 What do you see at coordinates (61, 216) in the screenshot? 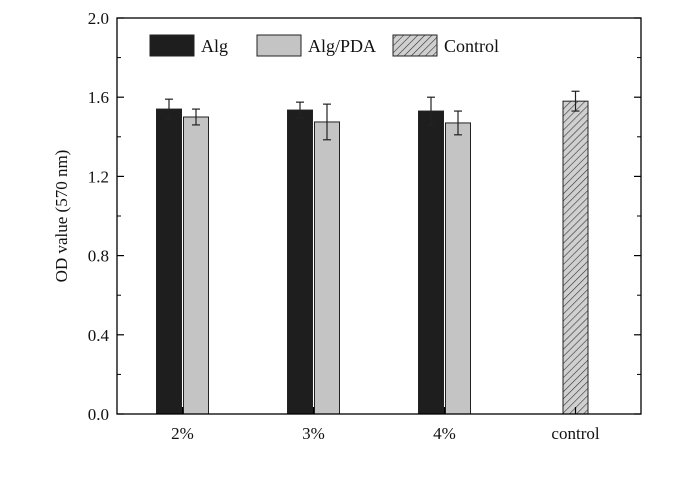
I see `y-axis-label: OD value (570 nm)` at bounding box center [61, 216].